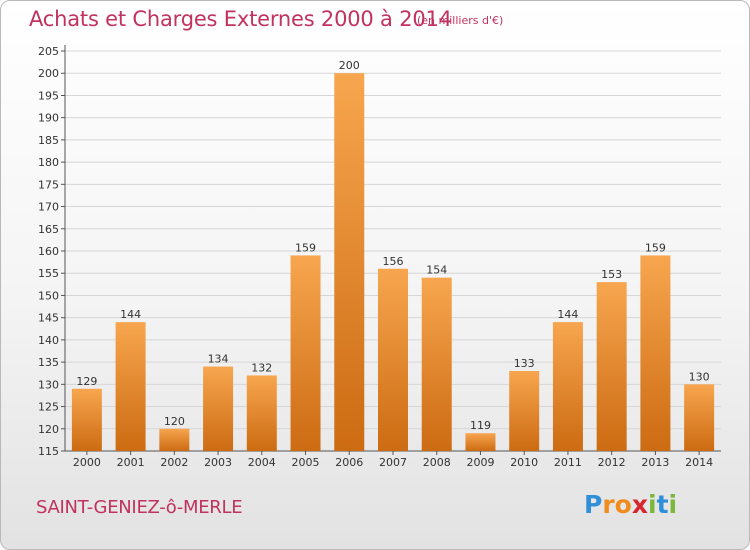 This screenshot has height=550, width=750. What do you see at coordinates (436, 270) in the screenshot?
I see `bar-value-label: 154` at bounding box center [436, 270].